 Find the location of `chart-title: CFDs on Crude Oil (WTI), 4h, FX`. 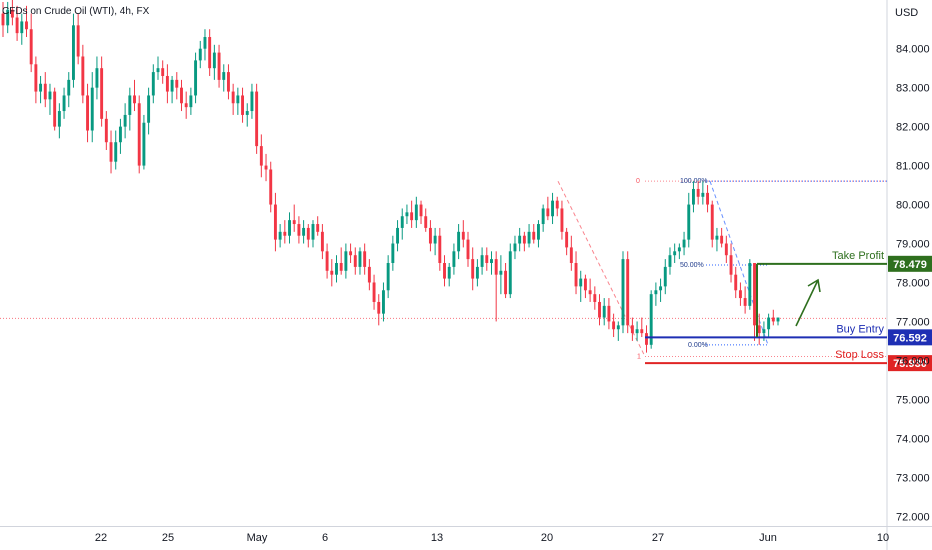

chart-title: CFDs on Crude Oil (WTI), 4h, FX is located at coordinates (76, 11).